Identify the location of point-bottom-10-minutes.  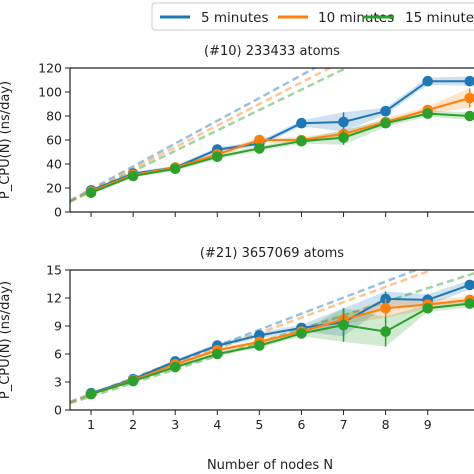
(385, 308).